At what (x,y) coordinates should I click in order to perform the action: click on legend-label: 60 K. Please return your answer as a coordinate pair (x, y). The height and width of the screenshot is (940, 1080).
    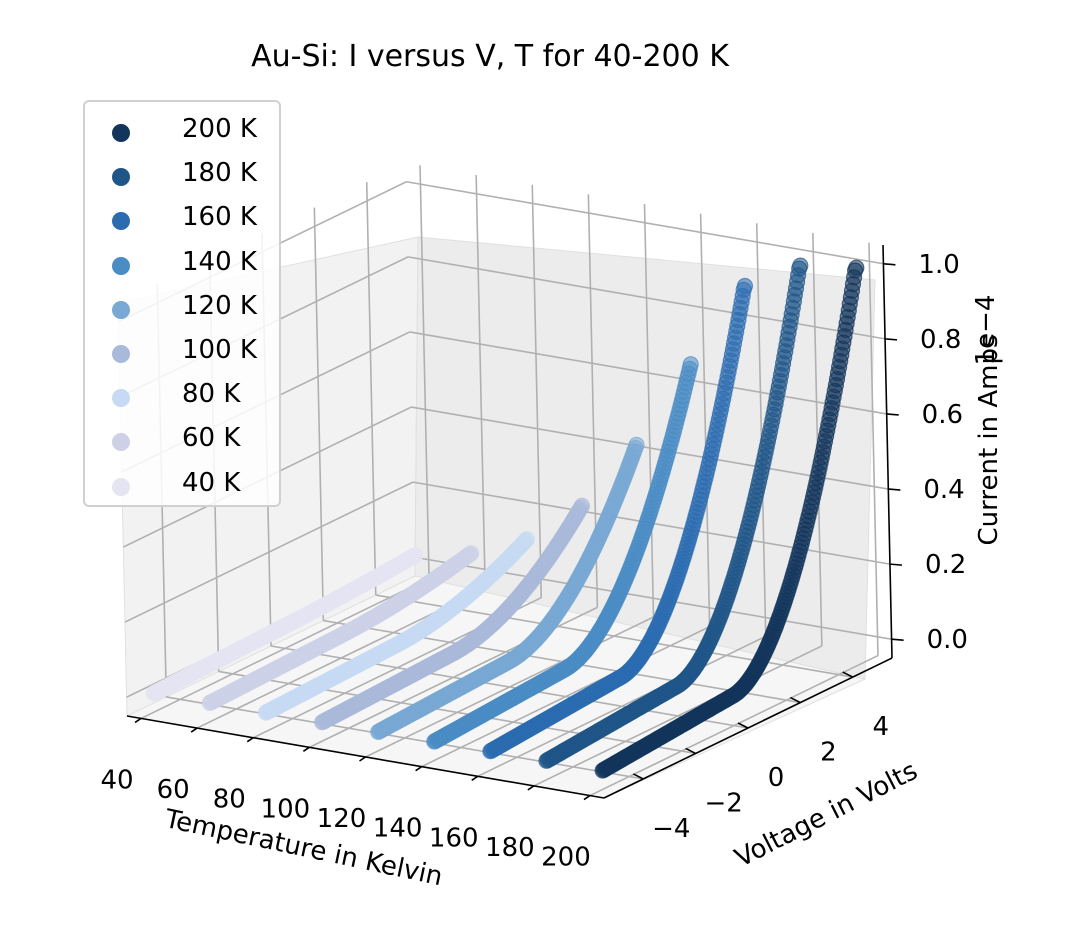
    Looking at the image, I should click on (211, 438).